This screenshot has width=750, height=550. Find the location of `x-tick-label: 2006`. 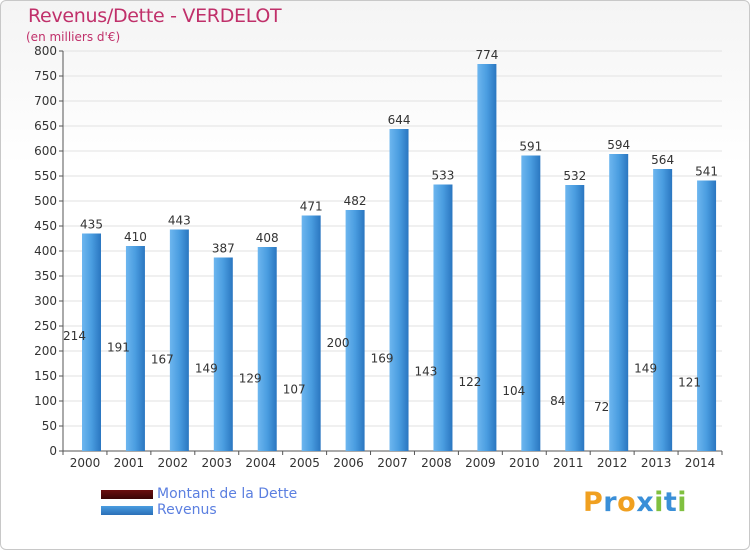

x-tick-label: 2006 is located at coordinates (348, 463).